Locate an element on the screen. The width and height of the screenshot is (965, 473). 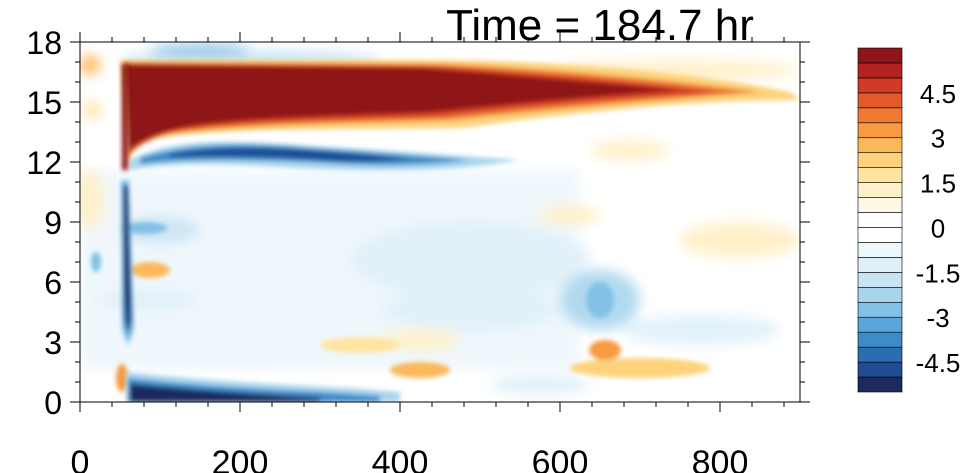
colorbar-labels: -4.5 -3 -1.5 0 1.5 3 4.5 is located at coordinates (938, 228).